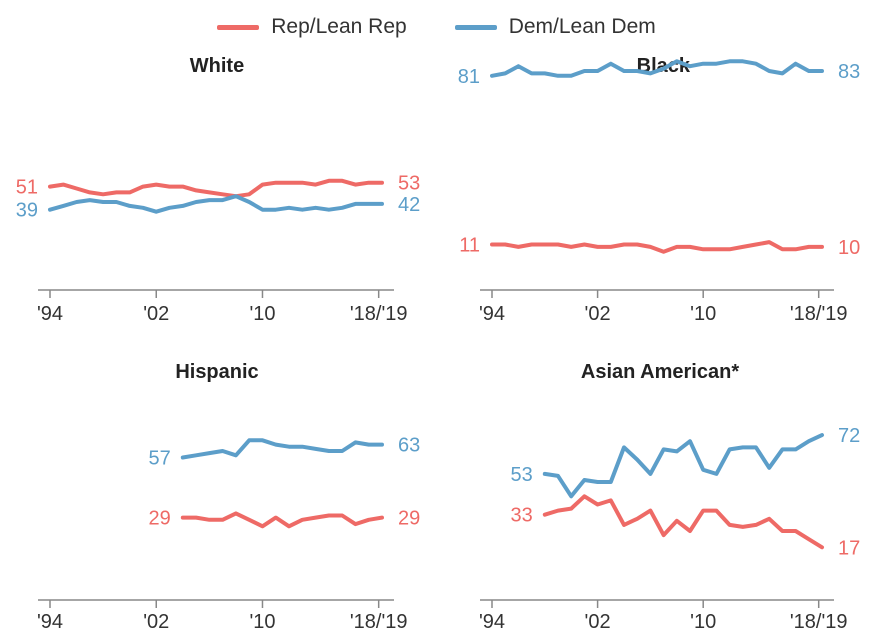 The height and width of the screenshot is (633, 873). I want to click on panel-black-dem-line, so click(657, 68).